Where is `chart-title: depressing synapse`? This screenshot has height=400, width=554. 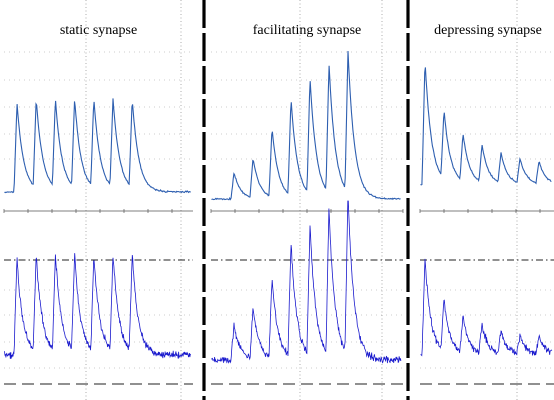
chart-title: depressing synapse is located at coordinates (488, 30).